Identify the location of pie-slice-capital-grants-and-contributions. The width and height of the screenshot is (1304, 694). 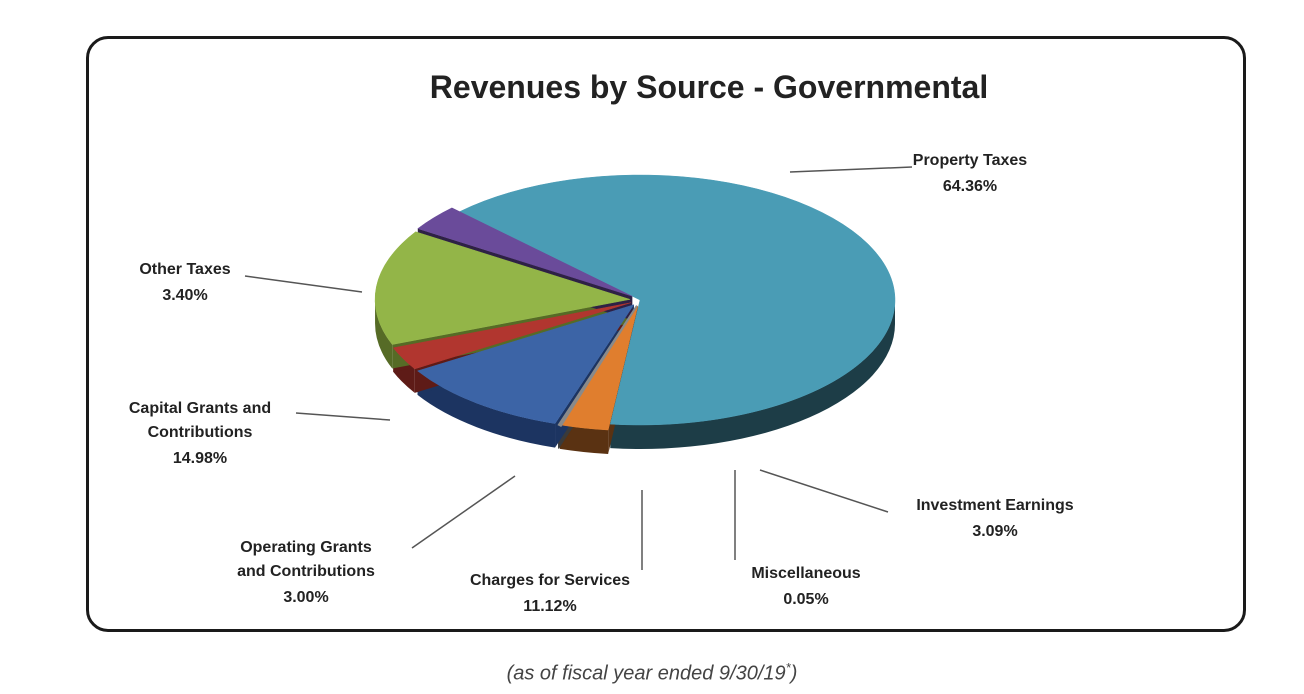
(502, 288).